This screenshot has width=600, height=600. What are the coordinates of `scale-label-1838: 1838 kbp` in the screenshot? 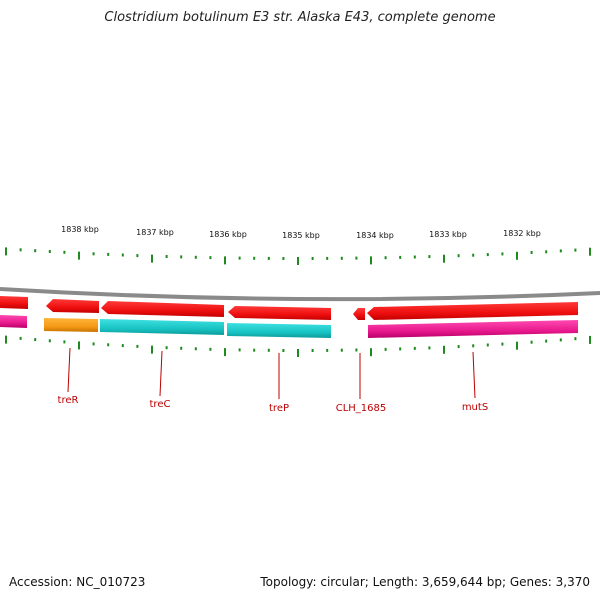 It's located at (80, 229).